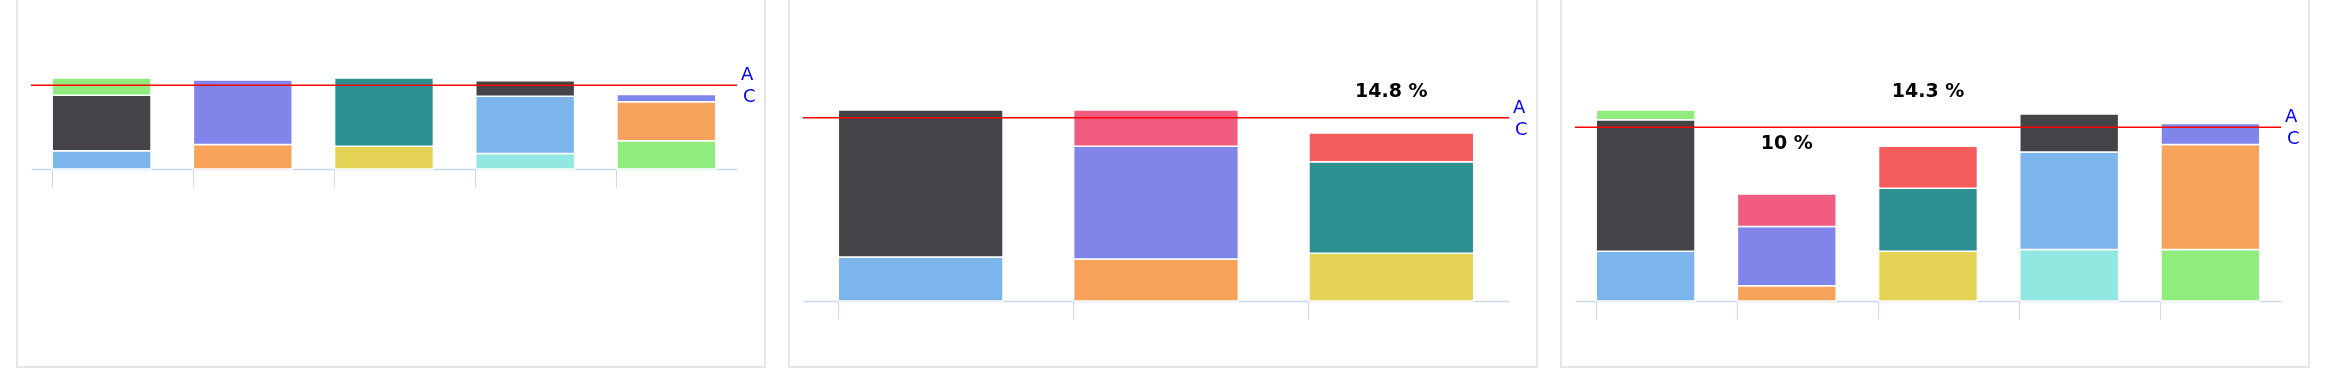  Describe the element at coordinates (1928, 90) in the screenshot. I see `text: 14.3 %` at that location.